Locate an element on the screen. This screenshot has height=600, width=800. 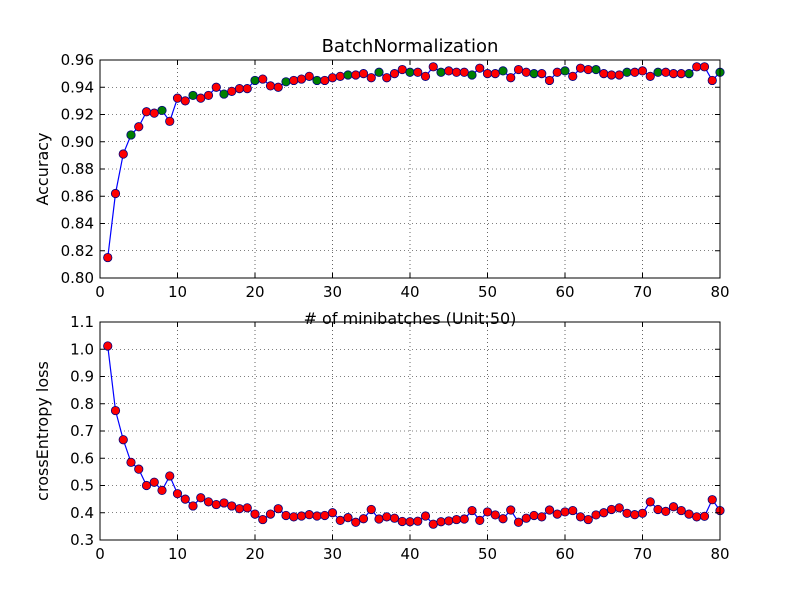
y-tick-label: 0.3 is located at coordinates (82, 540).